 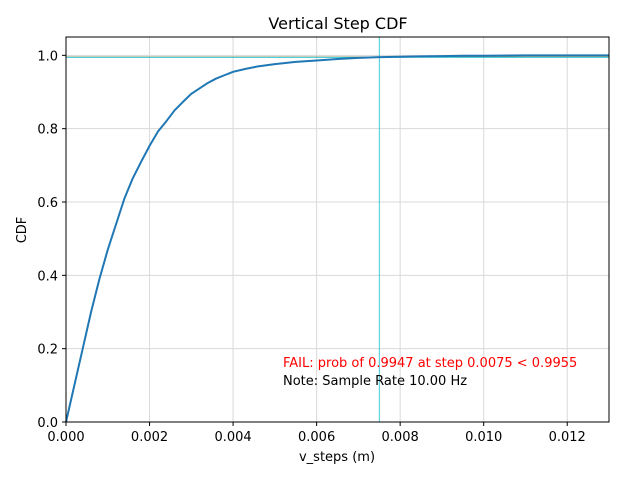 I want to click on y-tick-label: 0.2, so click(x=47, y=350).